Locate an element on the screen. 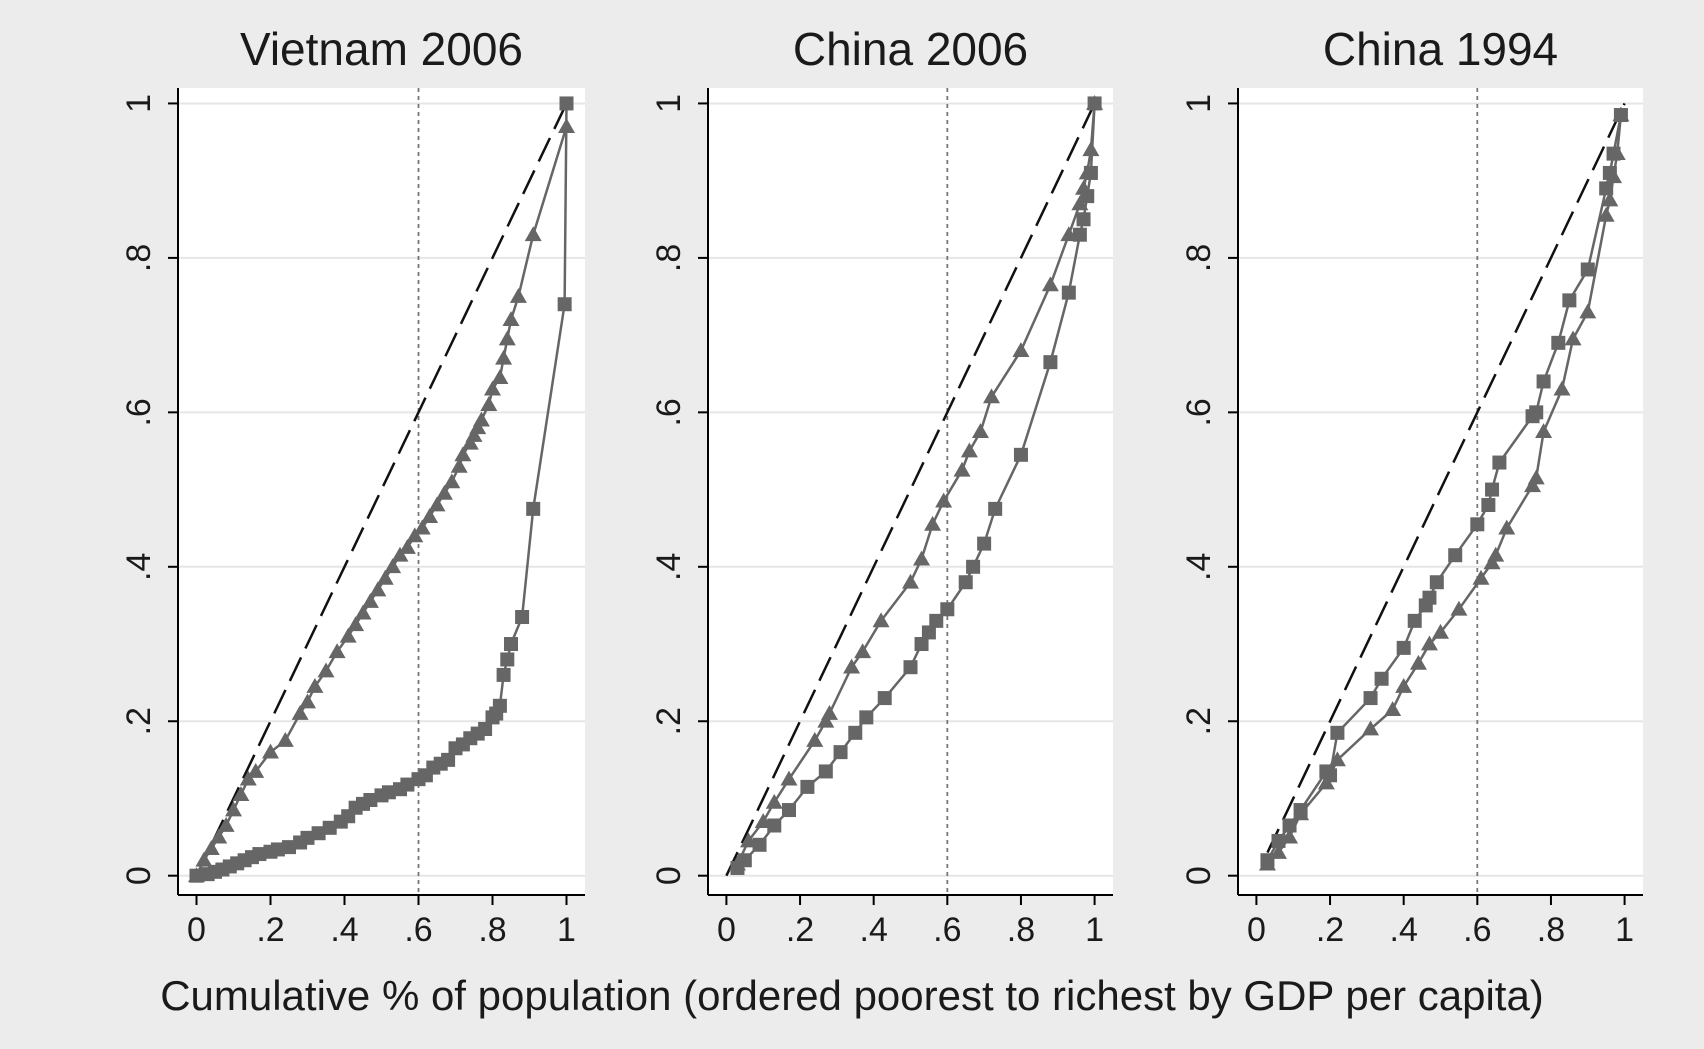  x-tick-label: .6 is located at coordinates (947, 930).